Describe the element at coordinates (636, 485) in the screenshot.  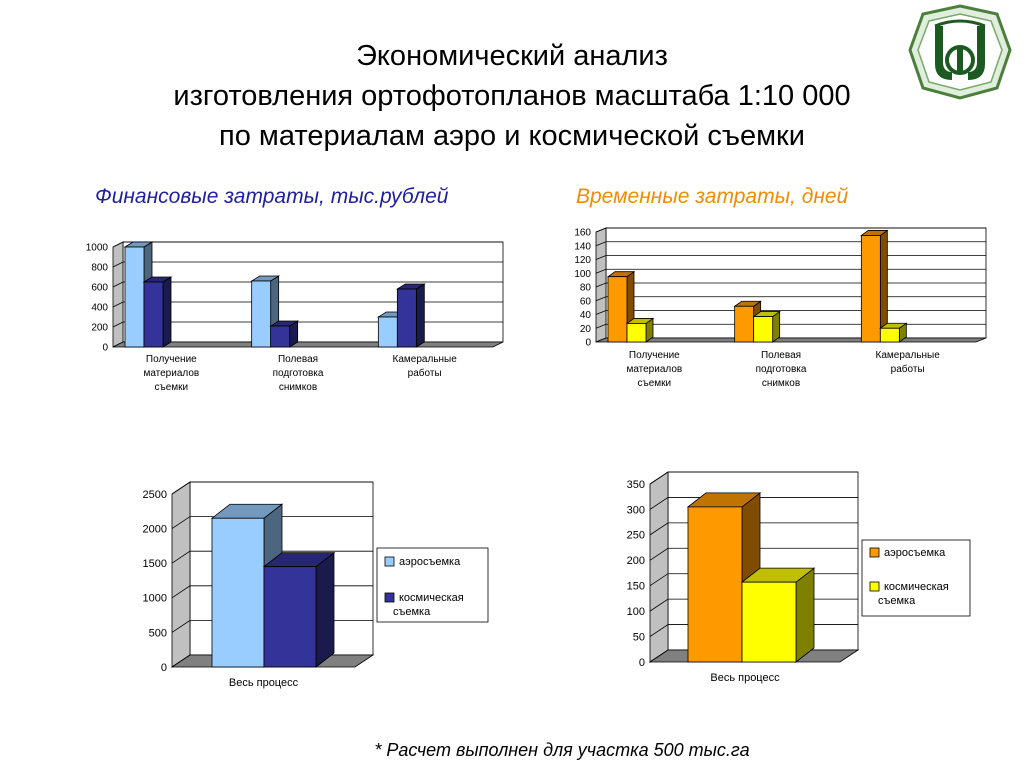
I see `y-tick-label: 350` at that location.